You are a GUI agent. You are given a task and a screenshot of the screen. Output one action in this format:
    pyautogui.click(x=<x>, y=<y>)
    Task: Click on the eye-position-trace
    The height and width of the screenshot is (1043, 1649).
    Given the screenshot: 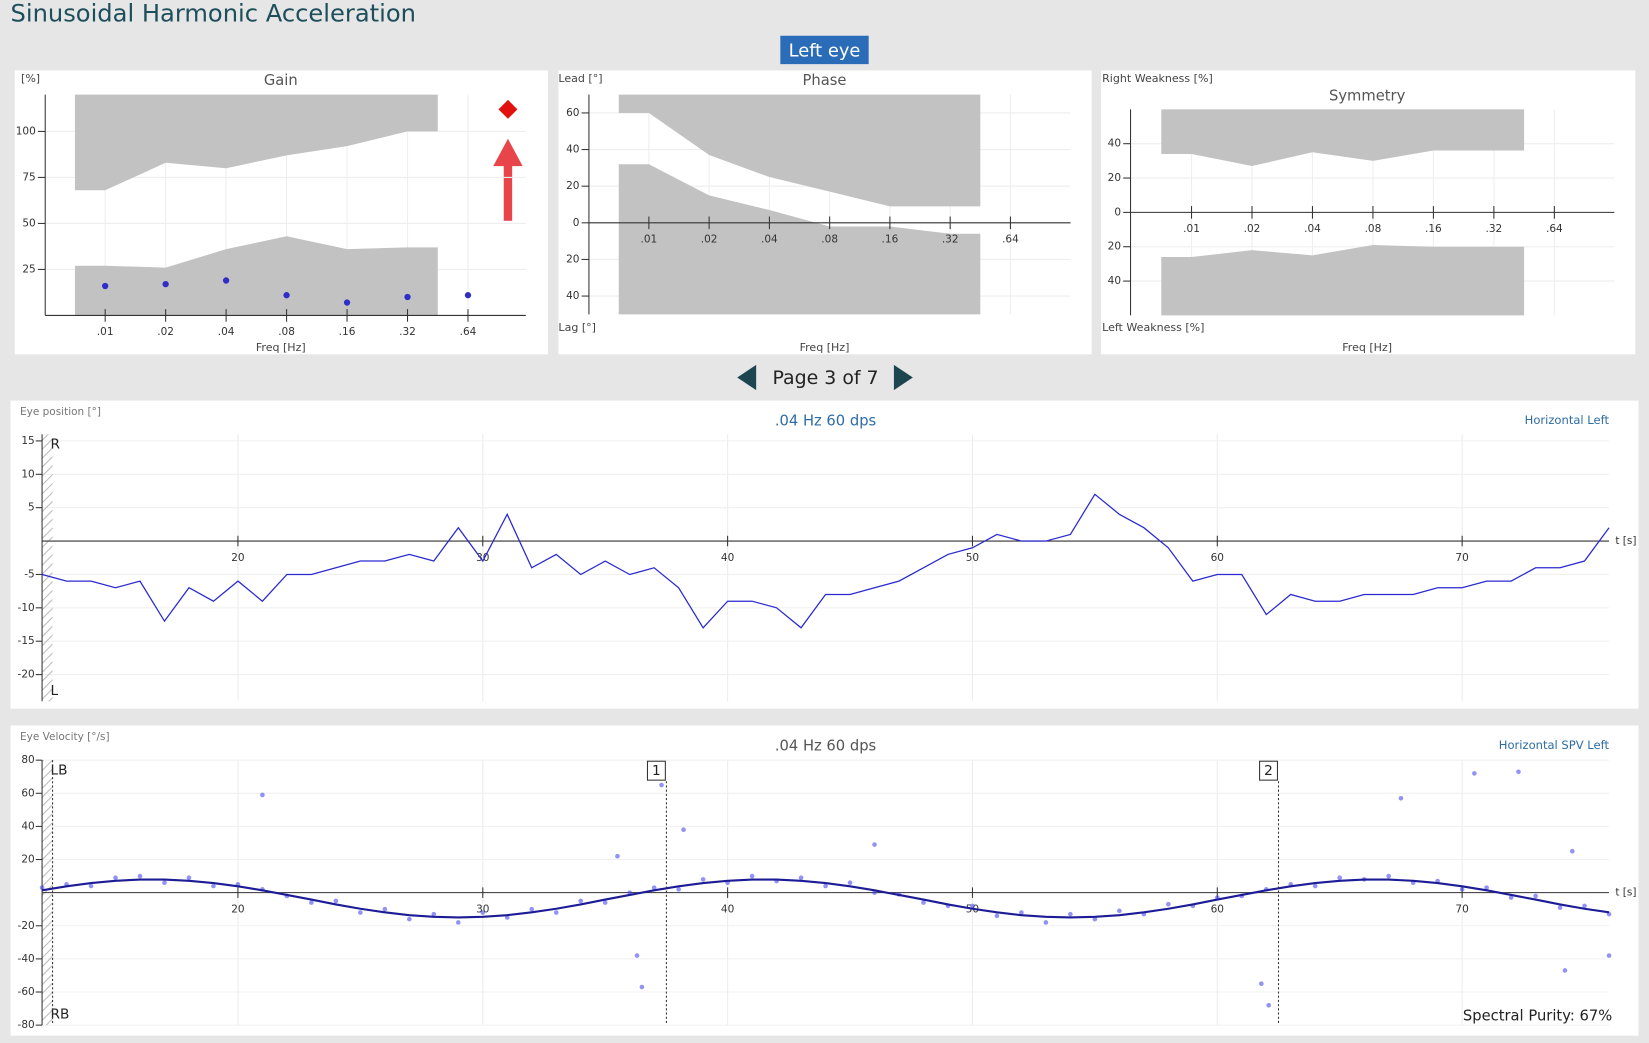 What is the action you would take?
    pyautogui.click(x=825, y=561)
    